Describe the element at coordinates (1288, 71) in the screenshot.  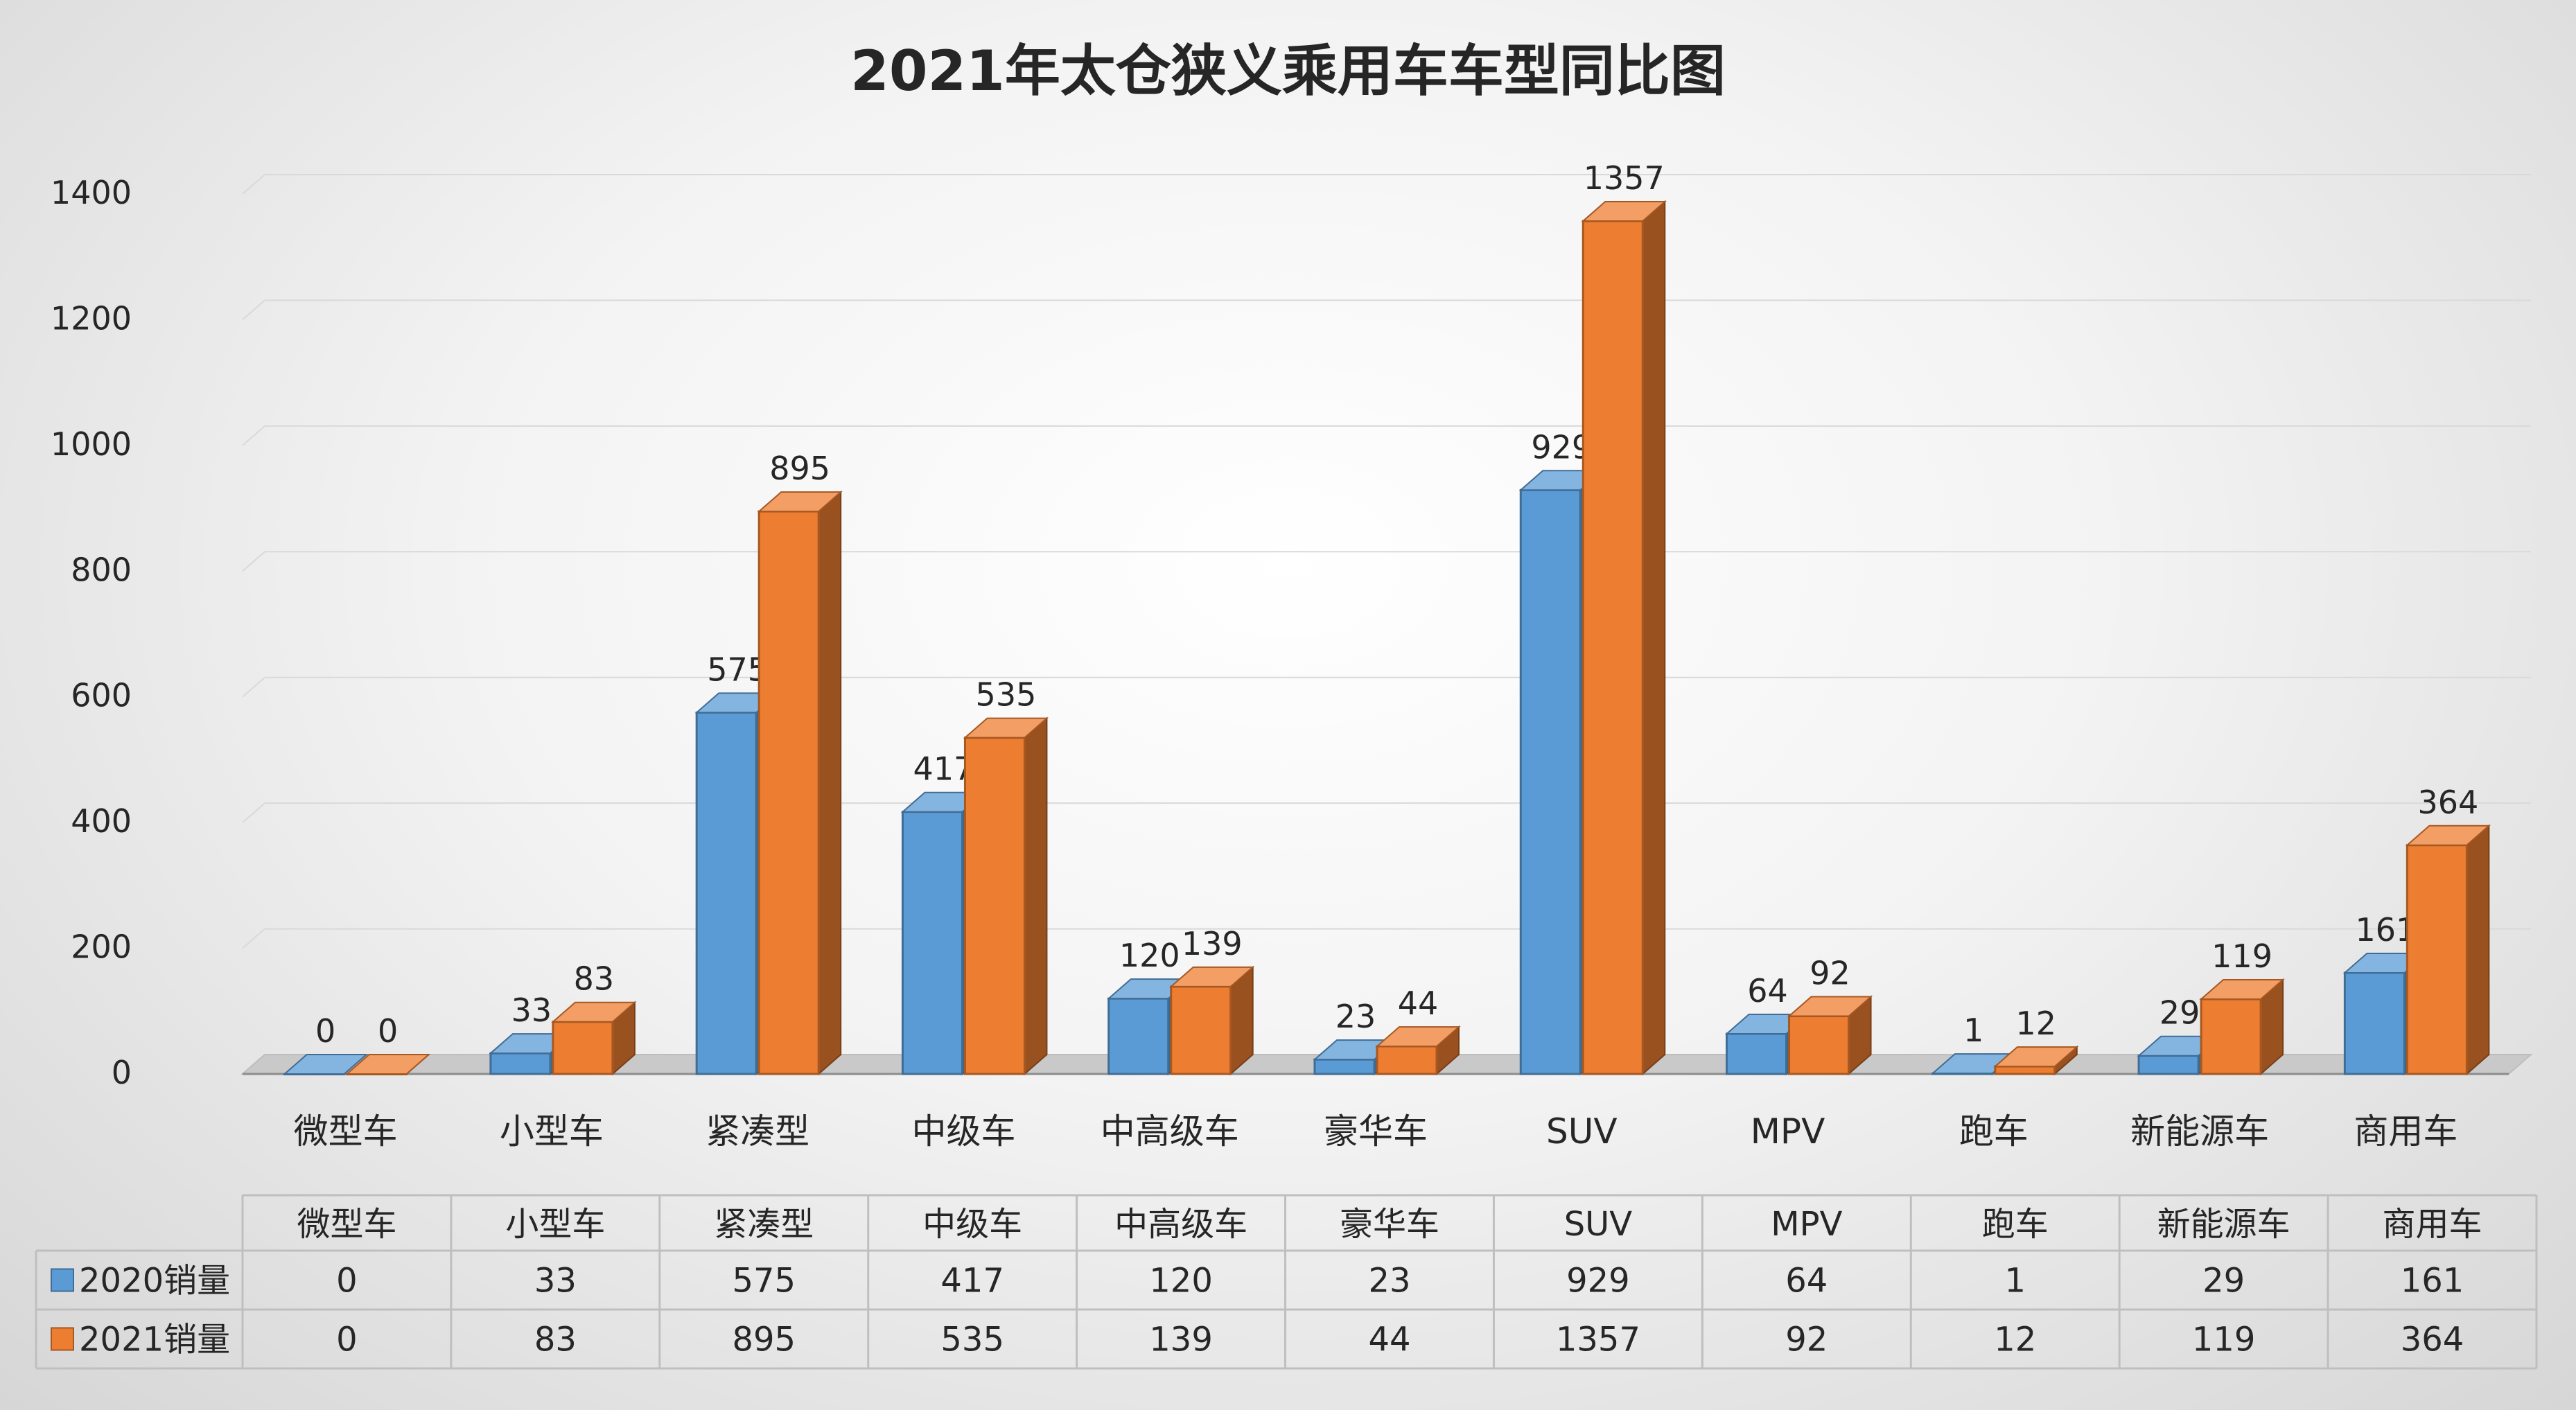
I see `chart-title: 2021年太仓狭义乘用车车型同比图` at that location.